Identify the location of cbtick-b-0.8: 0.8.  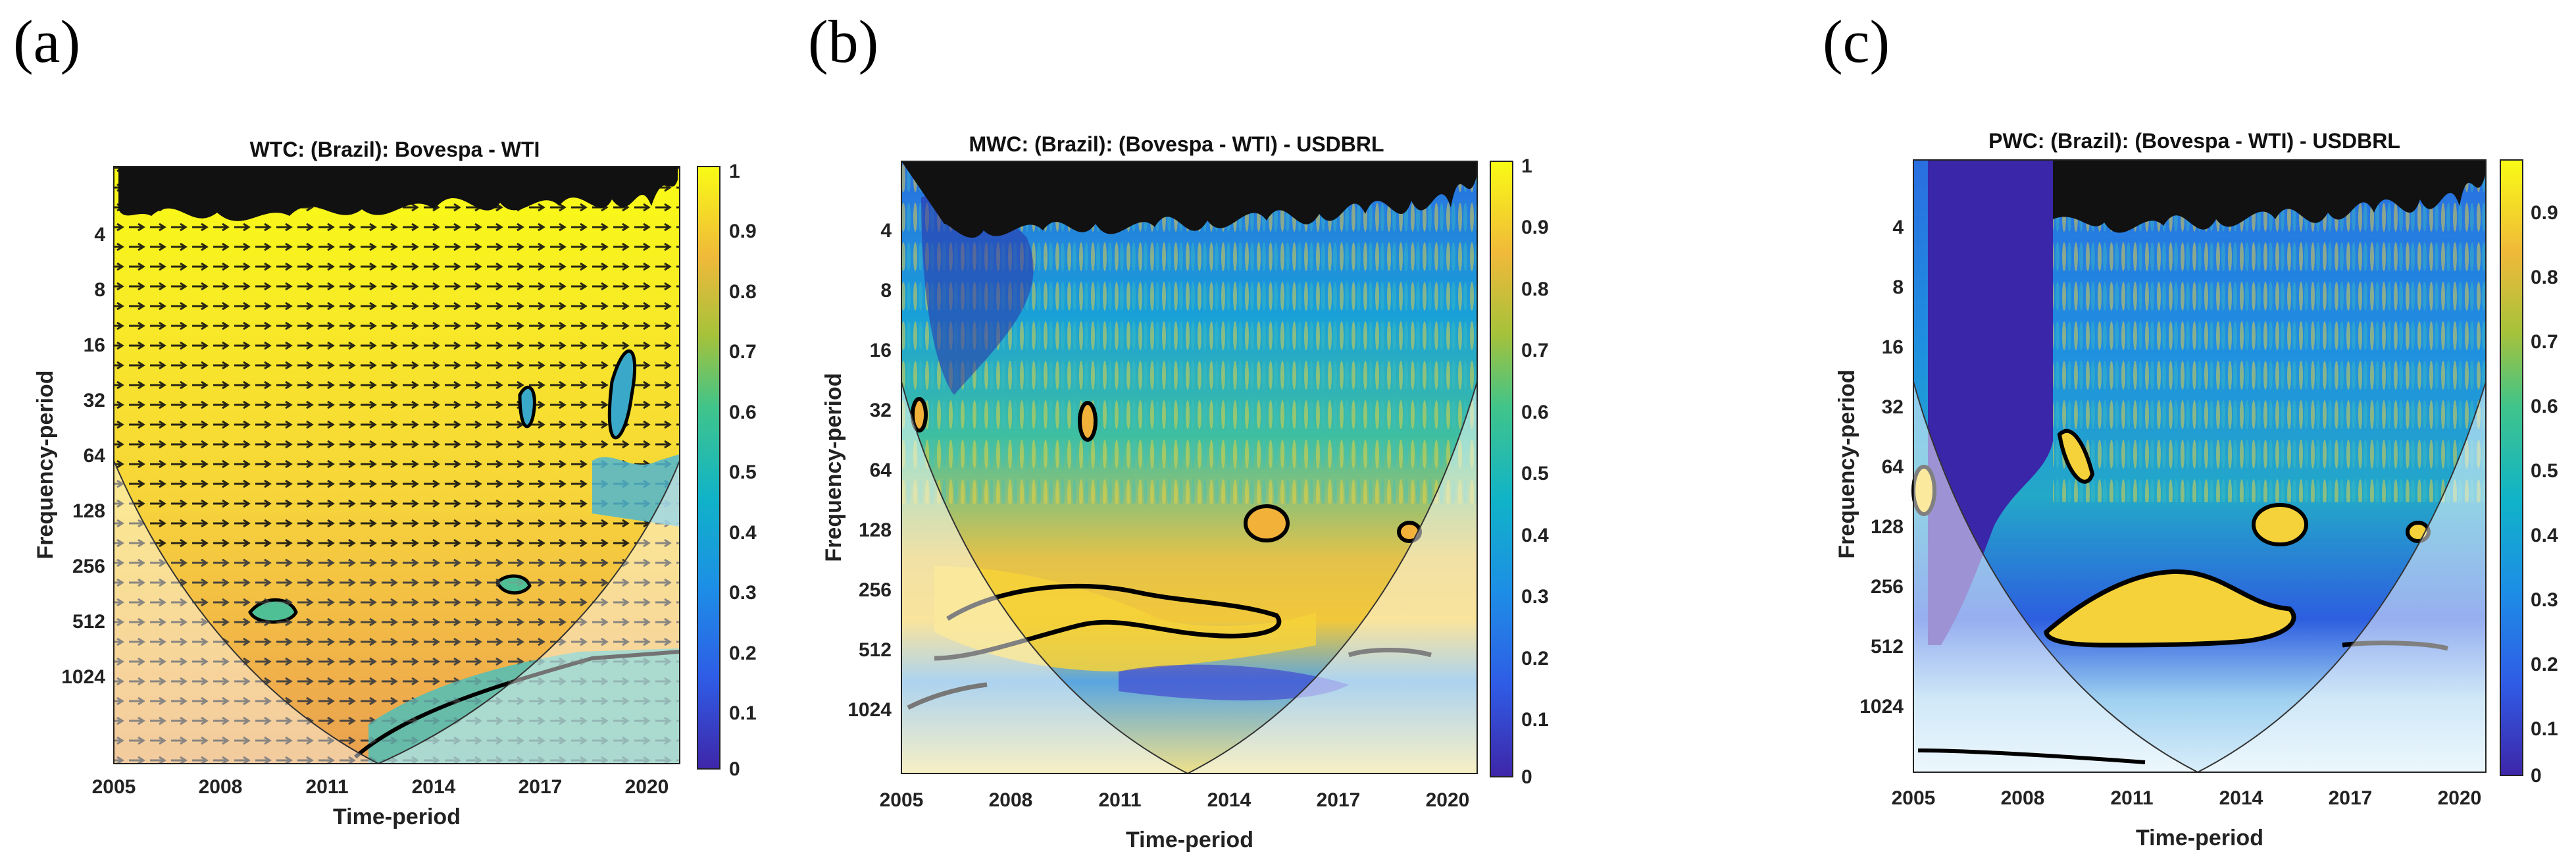
(1535, 289).